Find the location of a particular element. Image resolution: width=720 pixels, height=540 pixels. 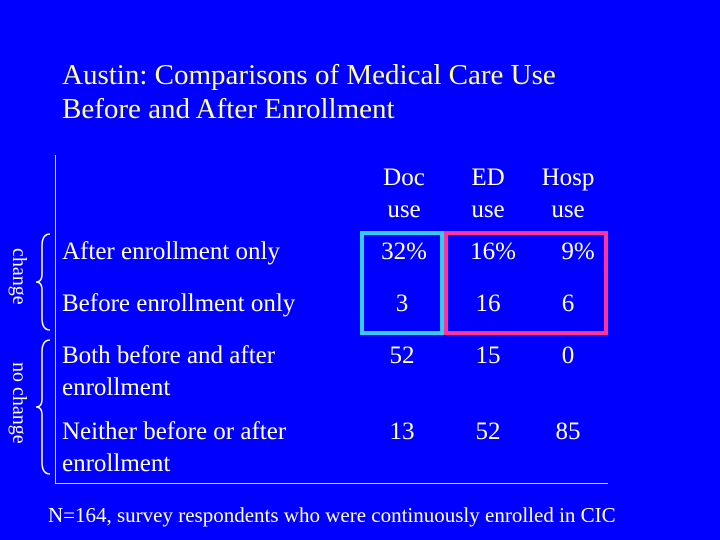

cell-after-hosp: 9% is located at coordinates (578, 251).